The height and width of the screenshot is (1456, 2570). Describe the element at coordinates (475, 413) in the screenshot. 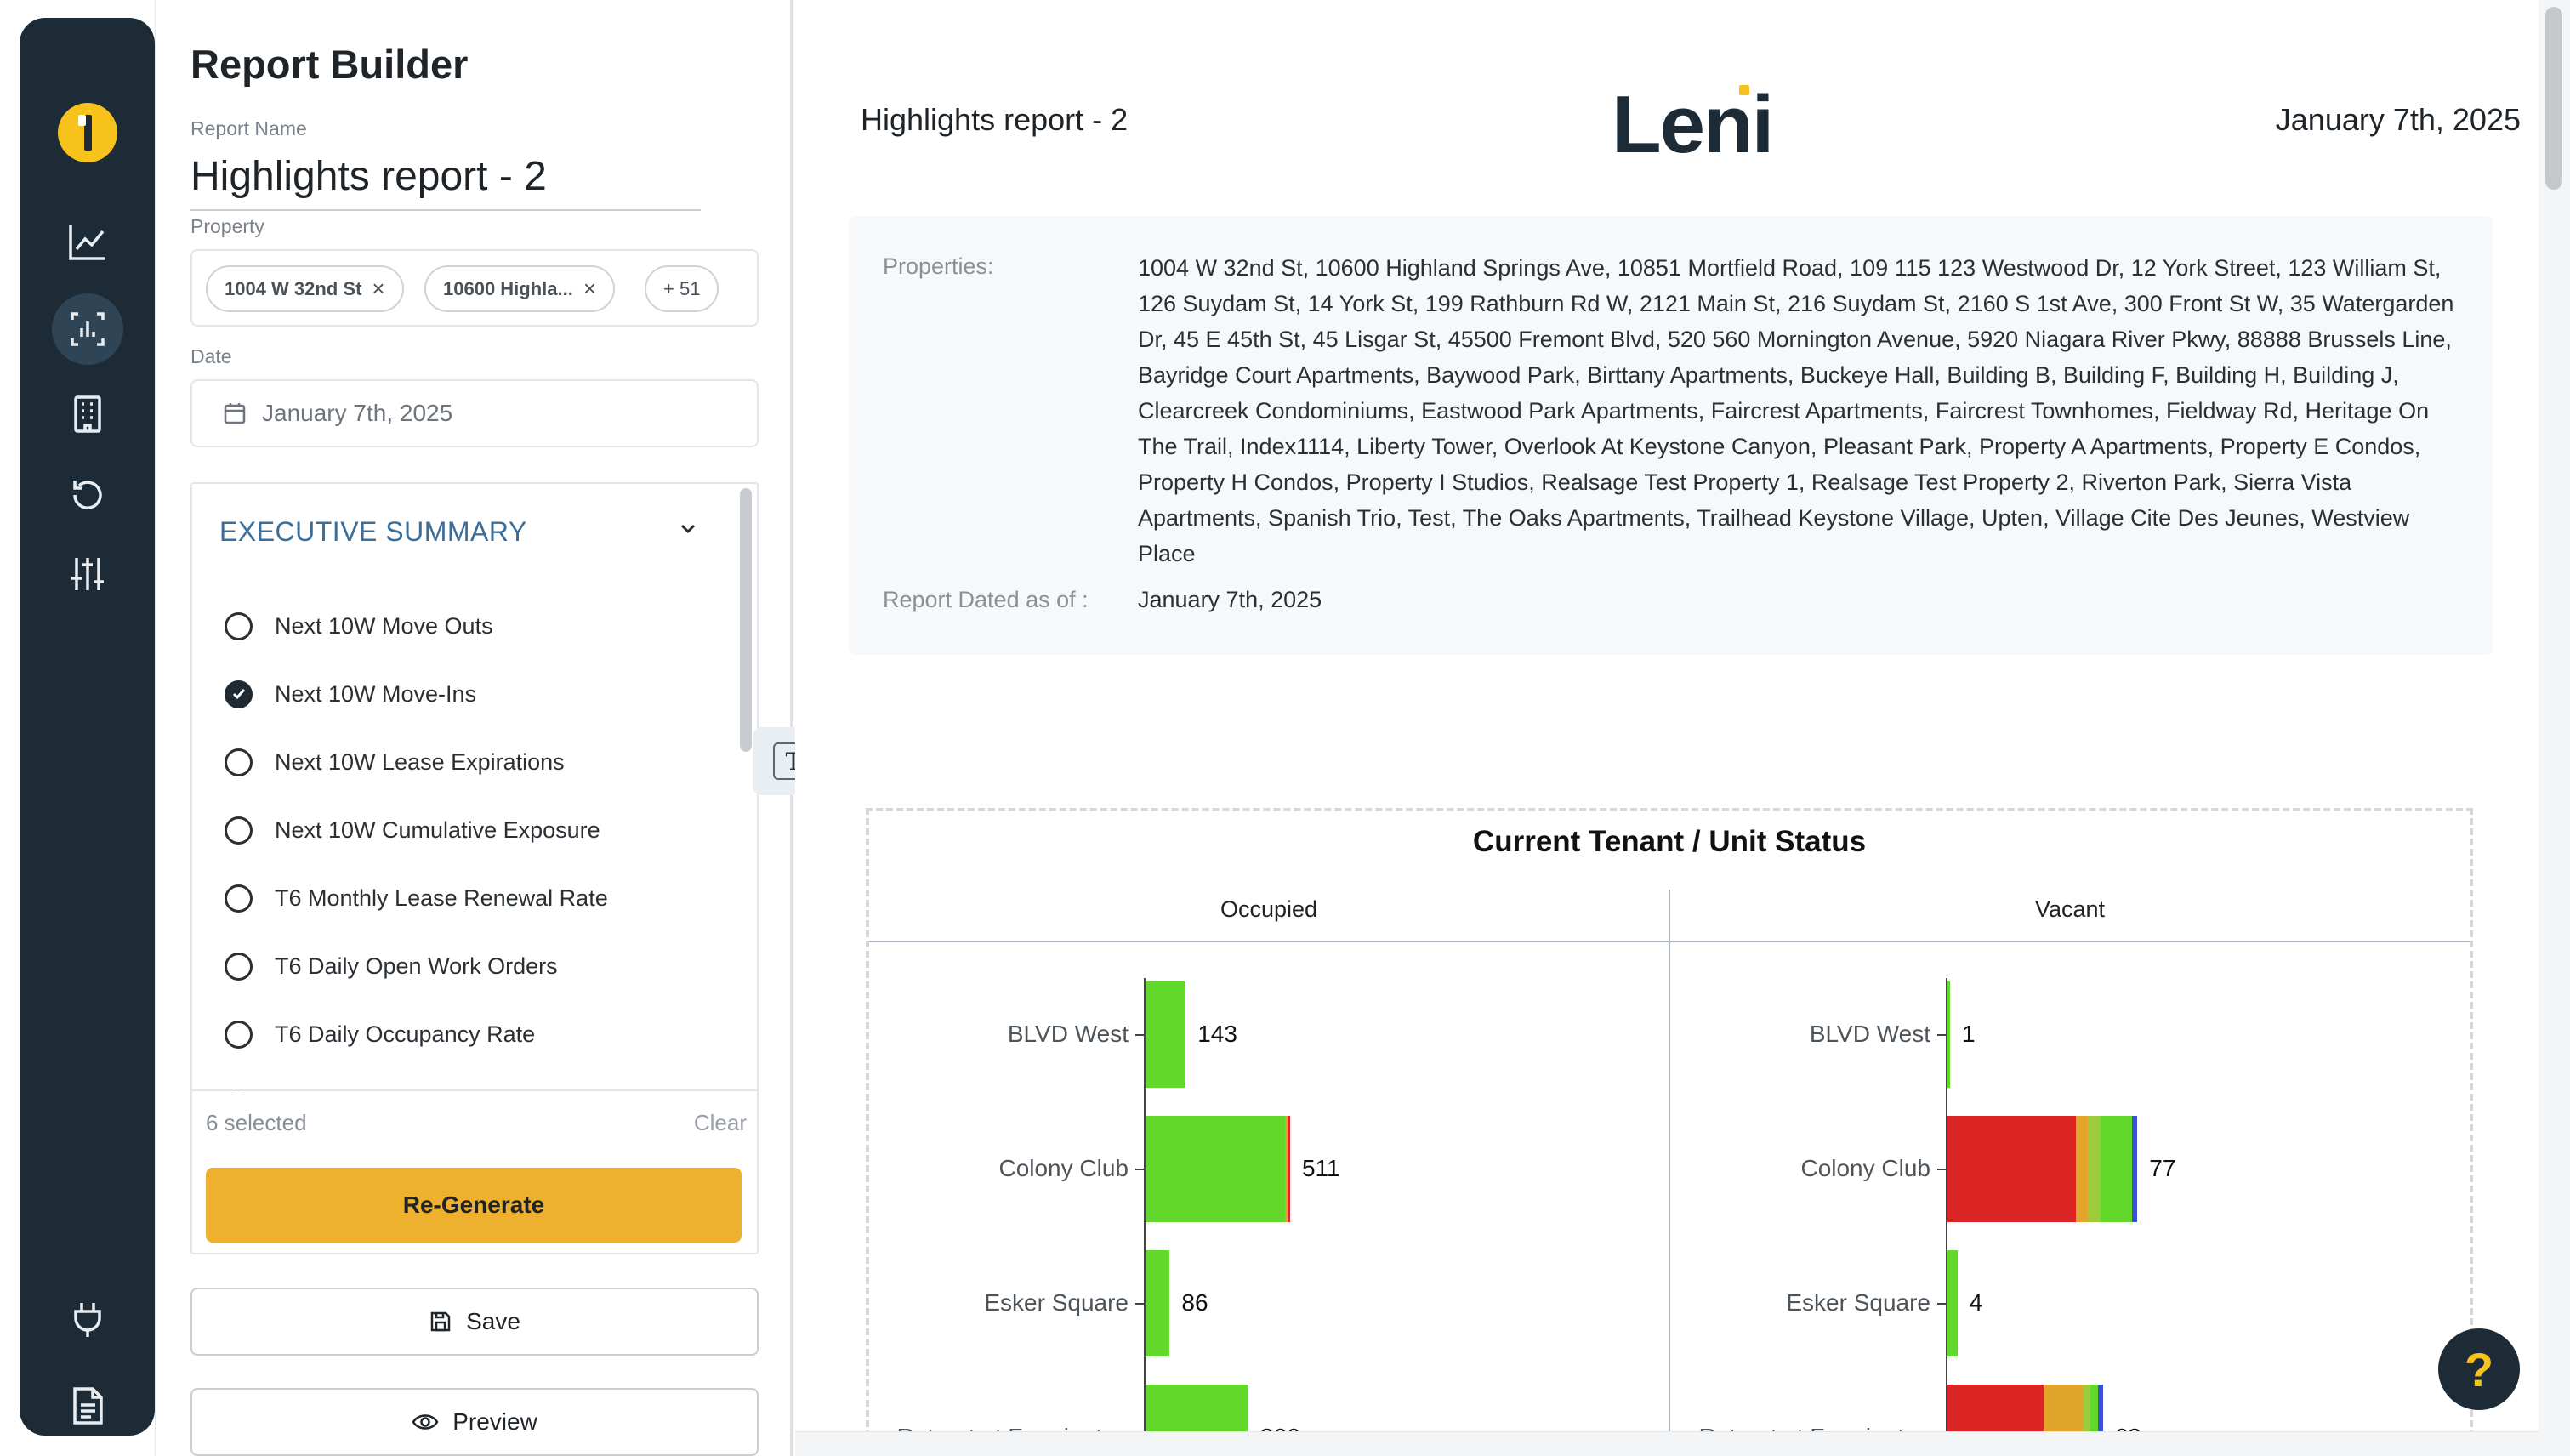

I see `date-picker: January 7th, 2025` at that location.